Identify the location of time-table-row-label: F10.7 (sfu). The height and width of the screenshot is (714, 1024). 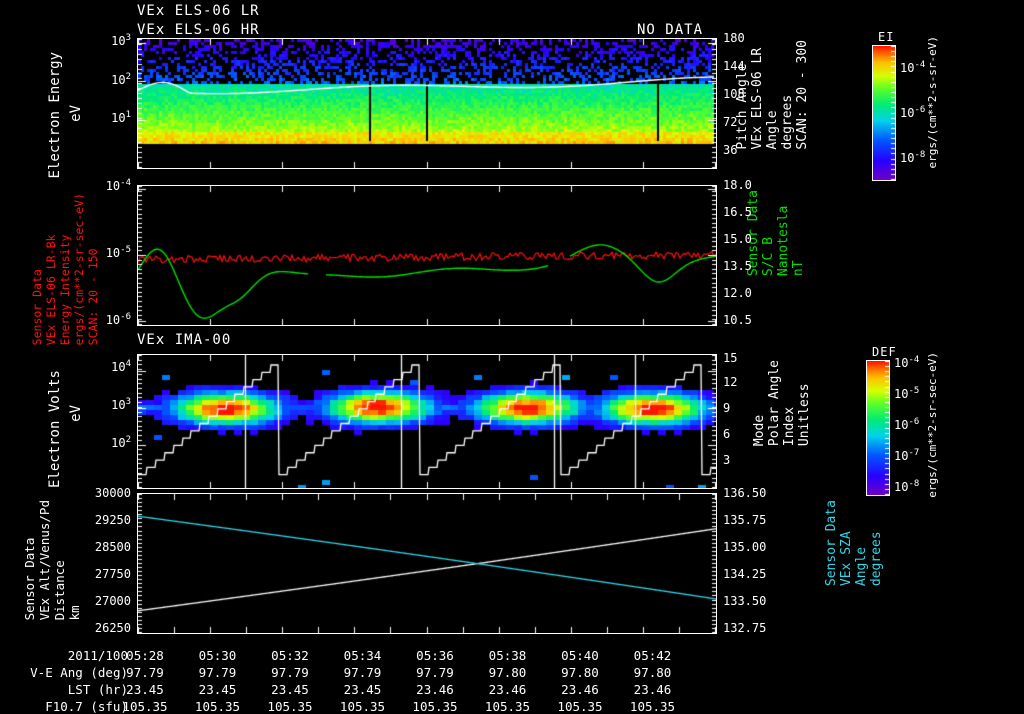
(86, 706).